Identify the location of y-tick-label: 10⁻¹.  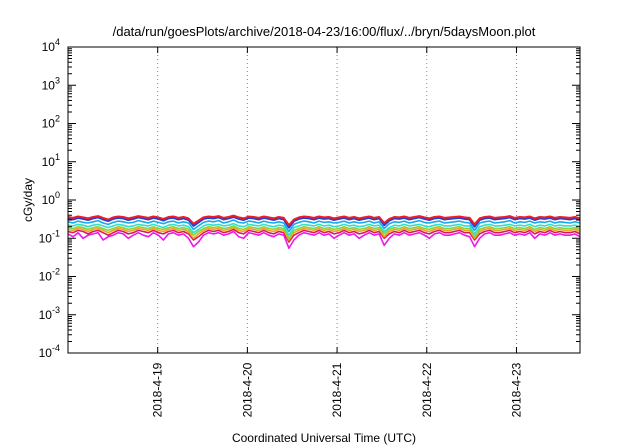
(49, 236).